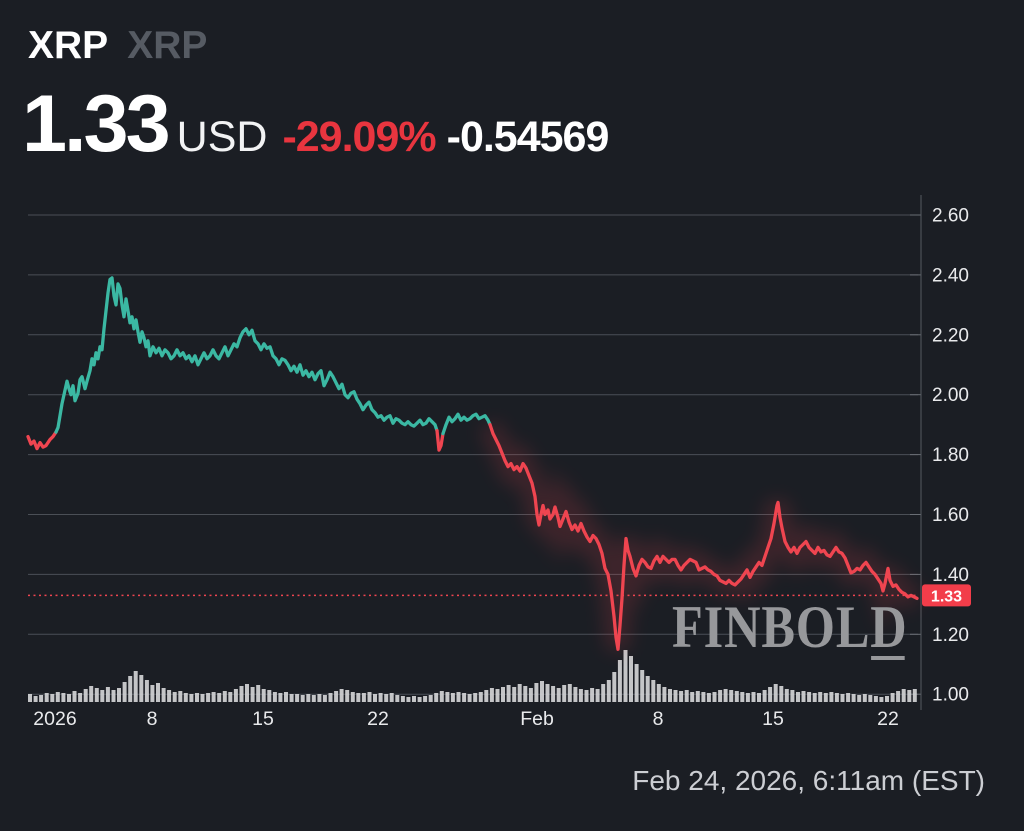 This screenshot has height=831, width=1024. I want to click on ticker-symbol: XRP, so click(68, 45).